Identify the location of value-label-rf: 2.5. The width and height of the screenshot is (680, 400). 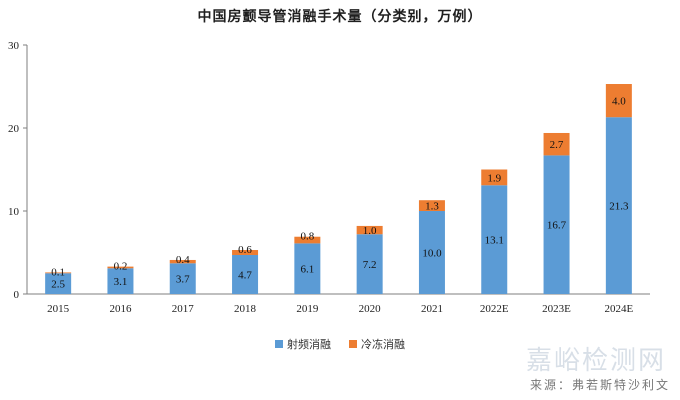
(58, 285).